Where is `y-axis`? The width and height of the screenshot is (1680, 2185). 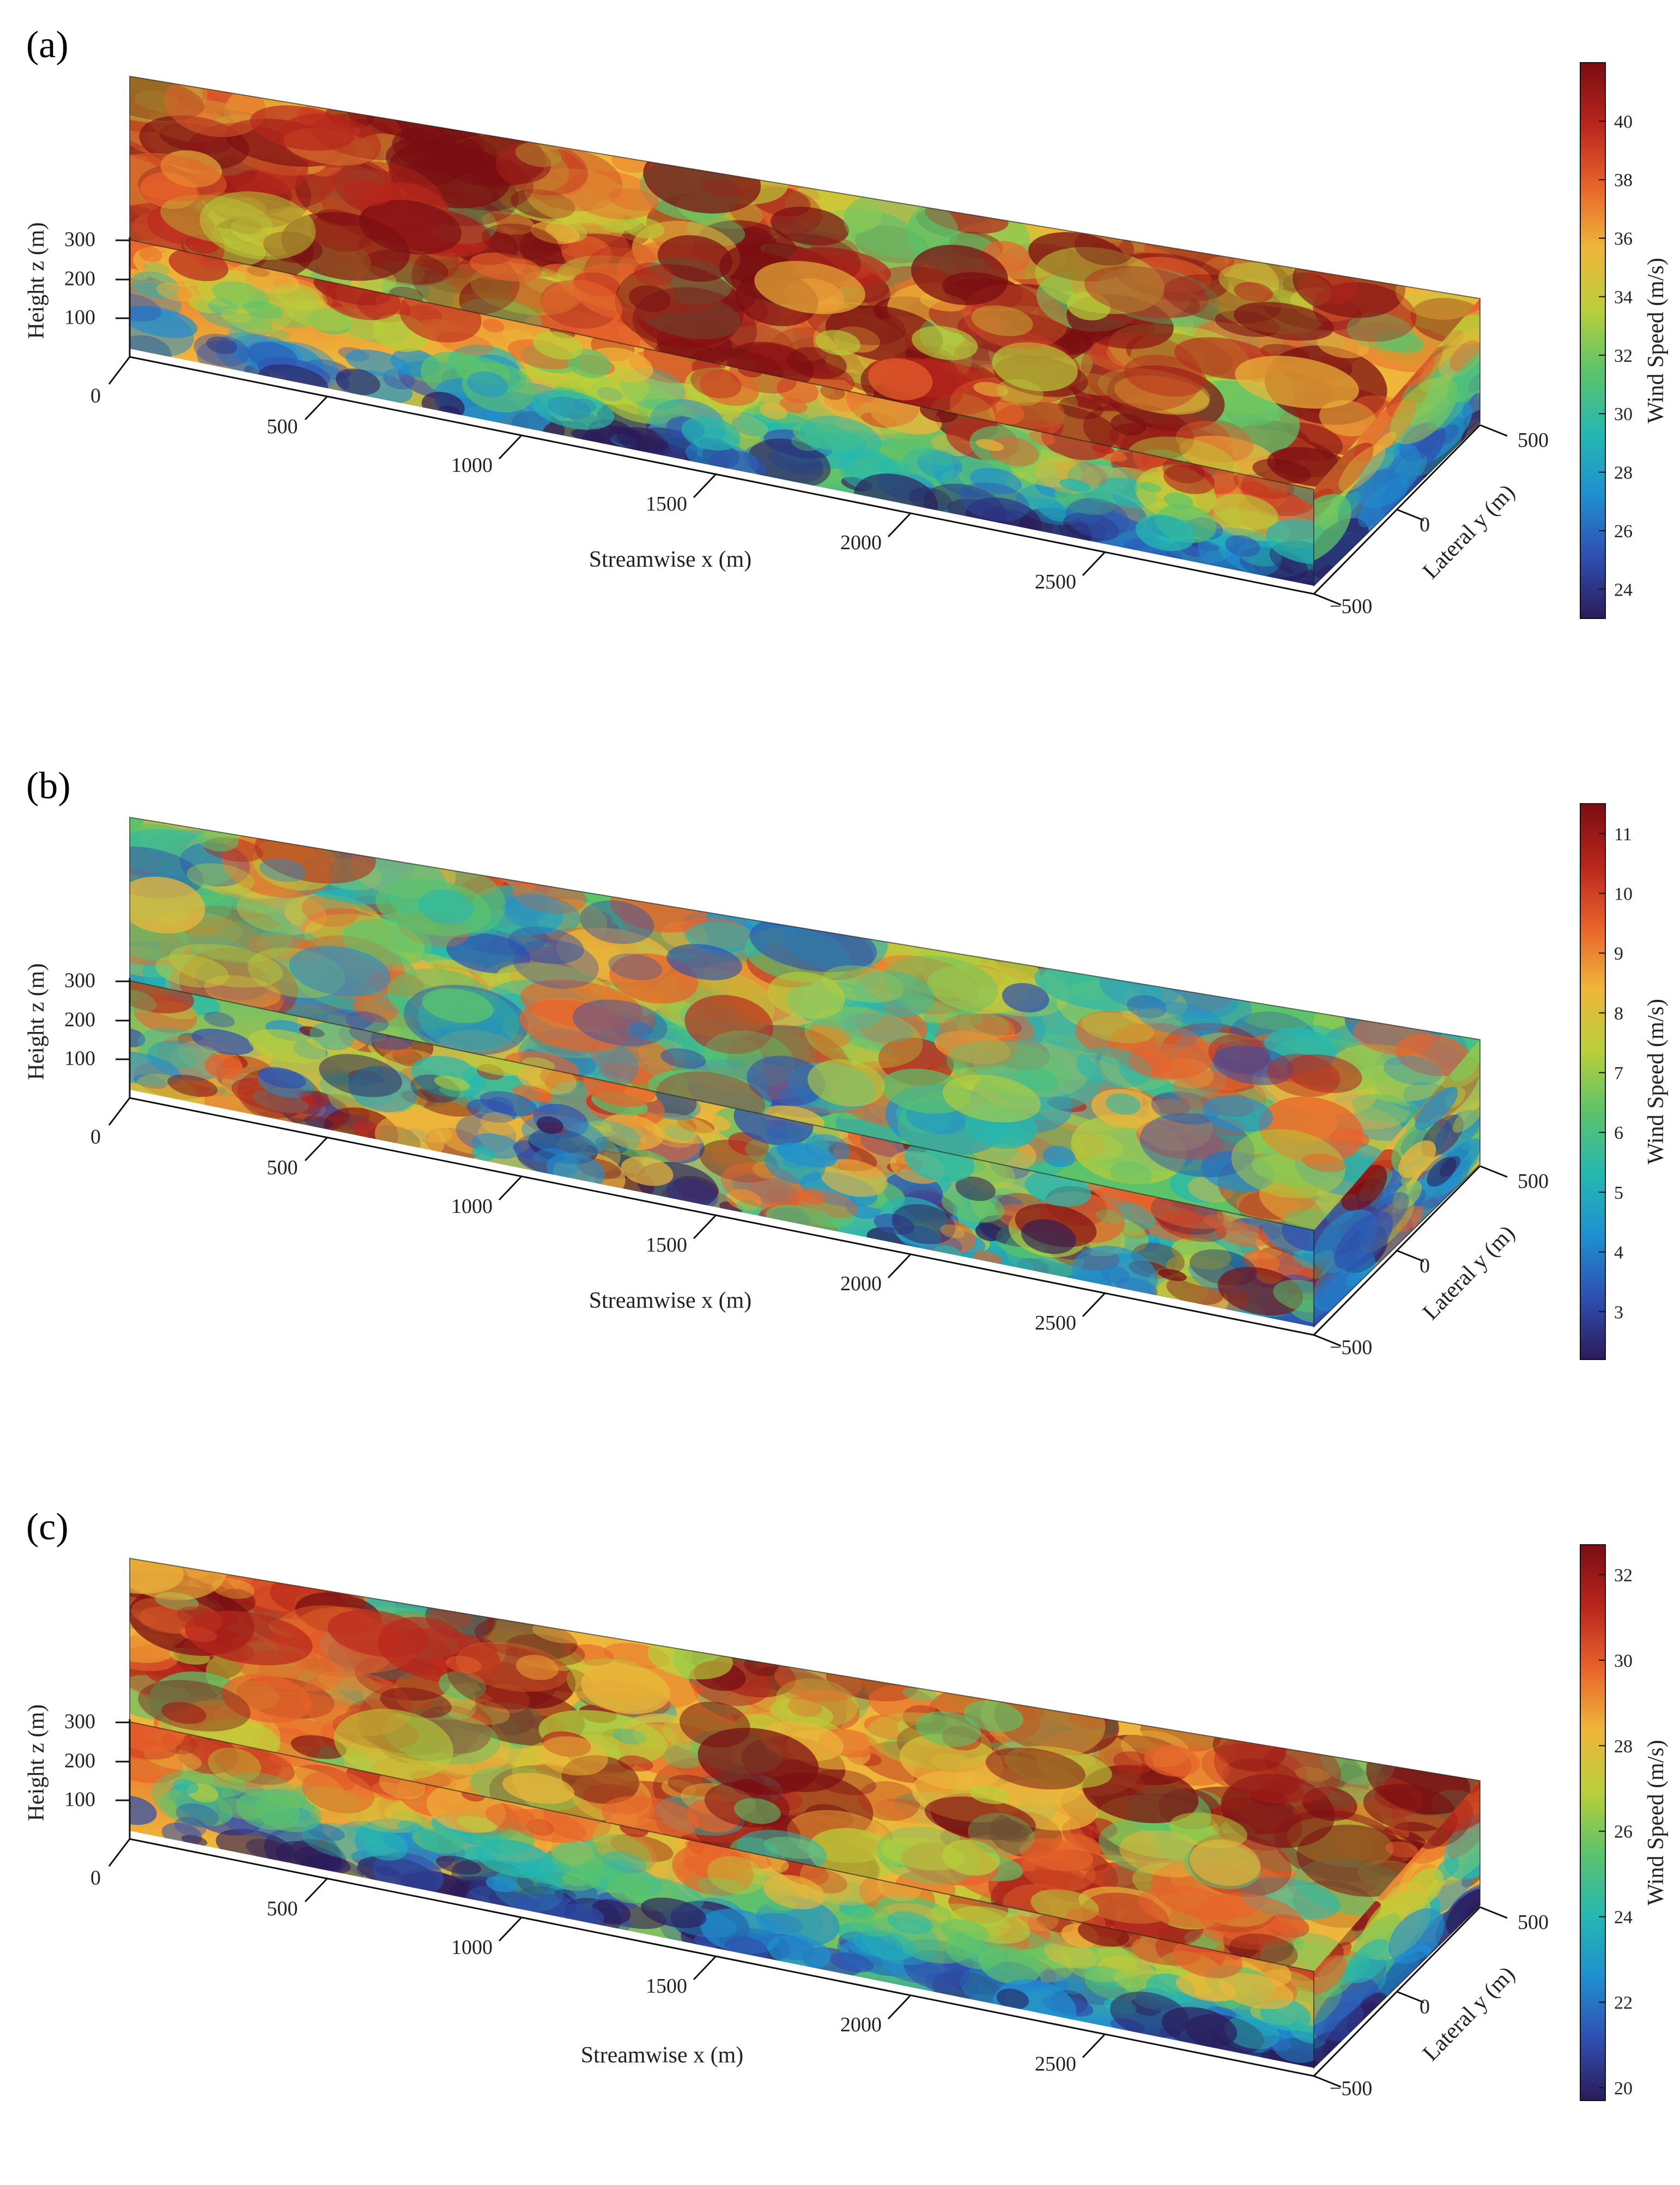 y-axis is located at coordinates (1410, 1997).